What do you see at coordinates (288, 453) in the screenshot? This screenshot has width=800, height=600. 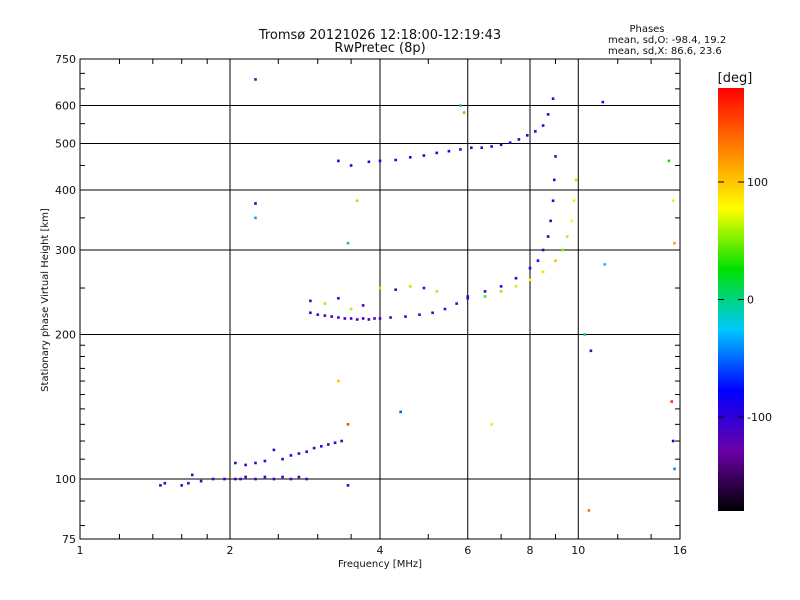 I see `series-Es2` at bounding box center [288, 453].